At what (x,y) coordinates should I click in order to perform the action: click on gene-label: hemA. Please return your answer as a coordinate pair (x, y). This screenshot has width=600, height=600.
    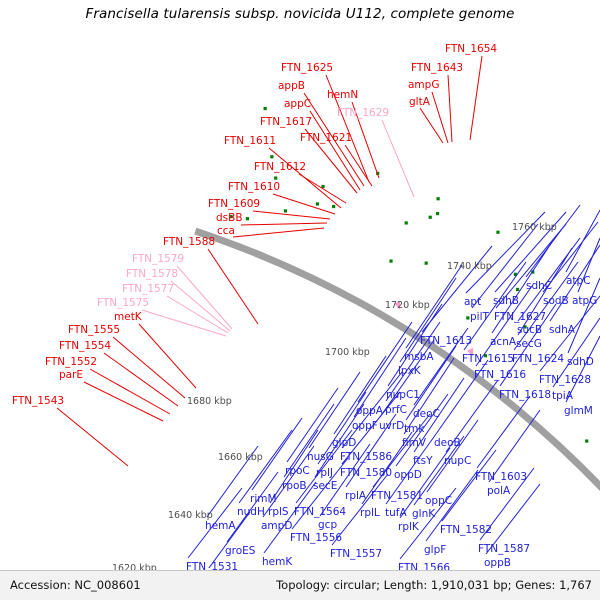
    Looking at the image, I should click on (220, 526).